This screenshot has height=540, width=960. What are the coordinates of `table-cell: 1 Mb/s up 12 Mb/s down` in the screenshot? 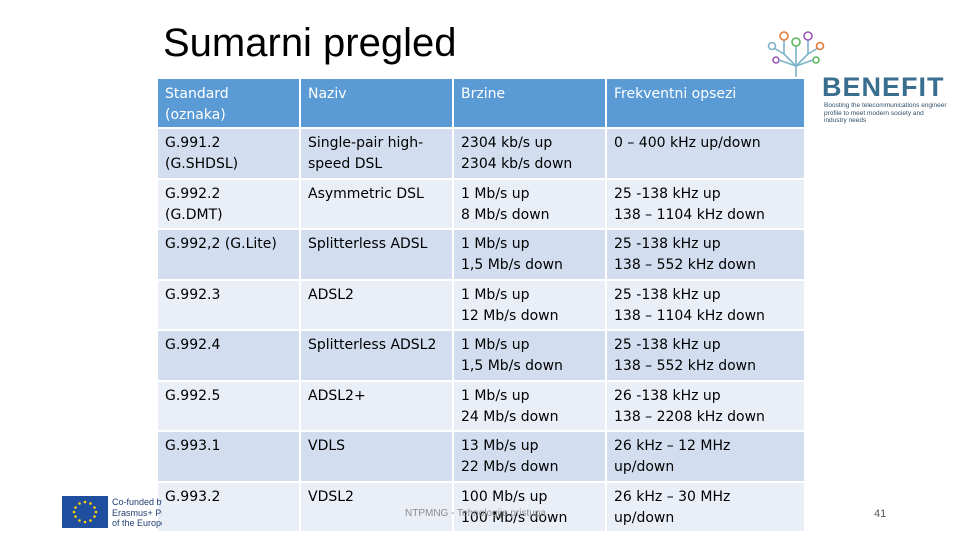 It's located at (529, 304).